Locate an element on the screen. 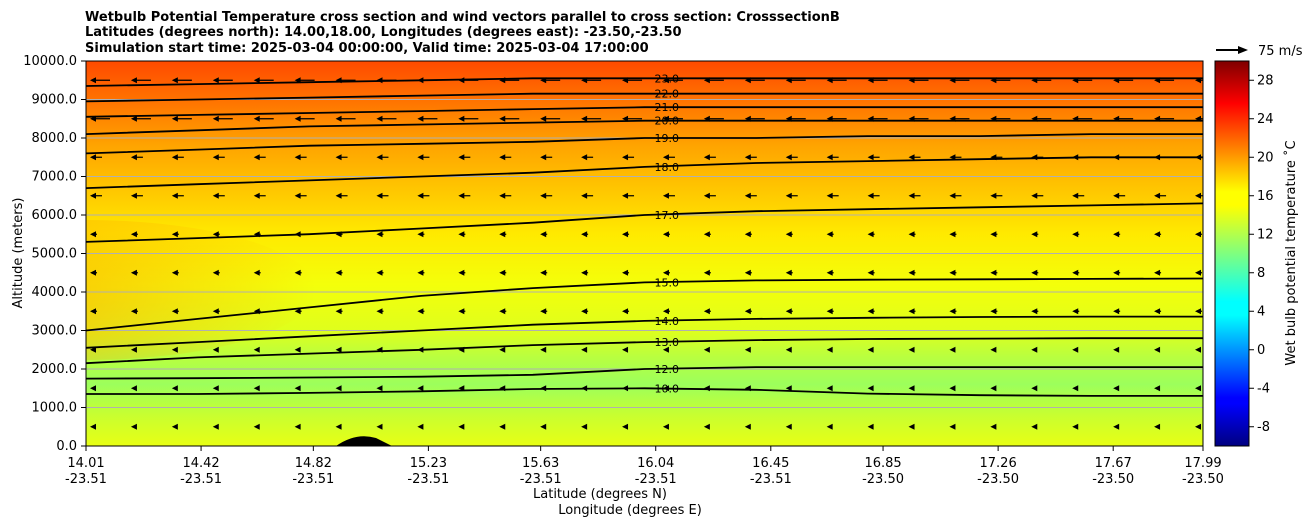 The height and width of the screenshot is (526, 1311). x-axis-label-lon: Longitude (degrees E) is located at coordinates (630, 510).